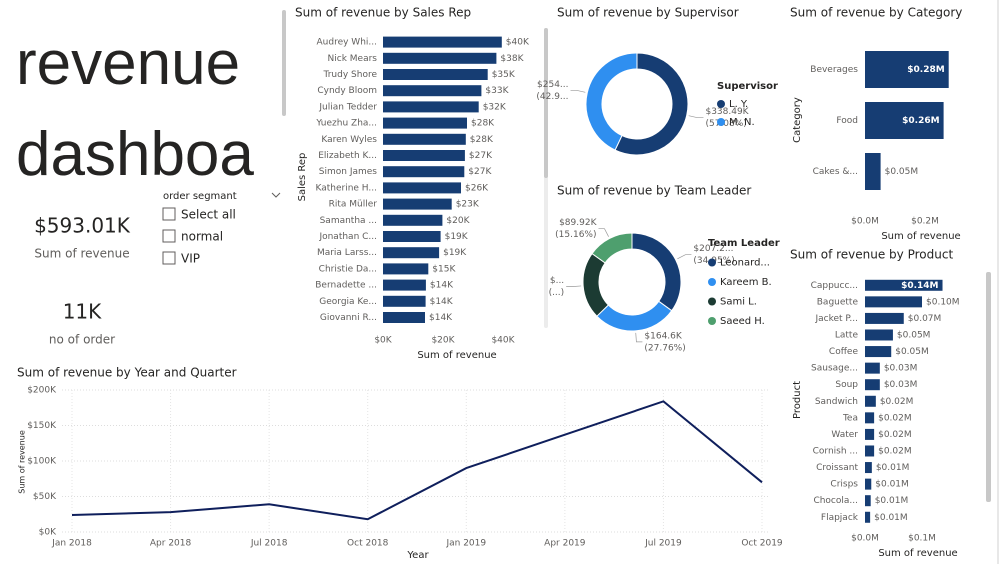  What do you see at coordinates (82, 226) in the screenshot?
I see `card-value: $593.01K` at bounding box center [82, 226].